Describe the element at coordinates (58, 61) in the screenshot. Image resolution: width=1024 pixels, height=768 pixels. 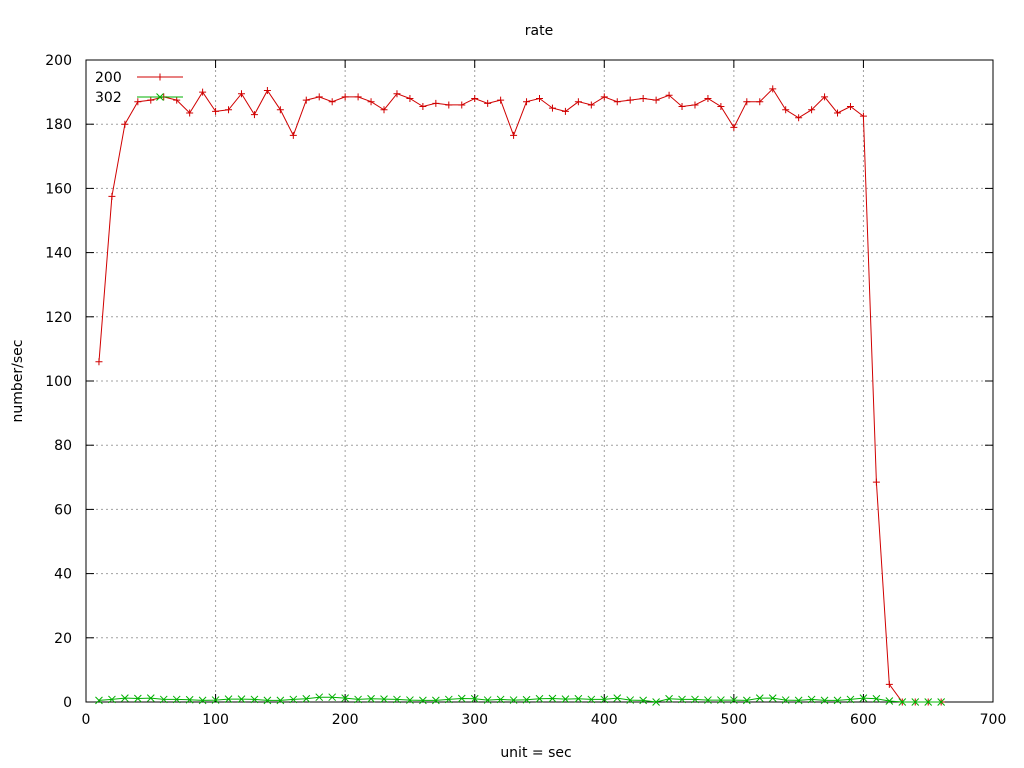
I see `y-tick-label: 200` at that location.